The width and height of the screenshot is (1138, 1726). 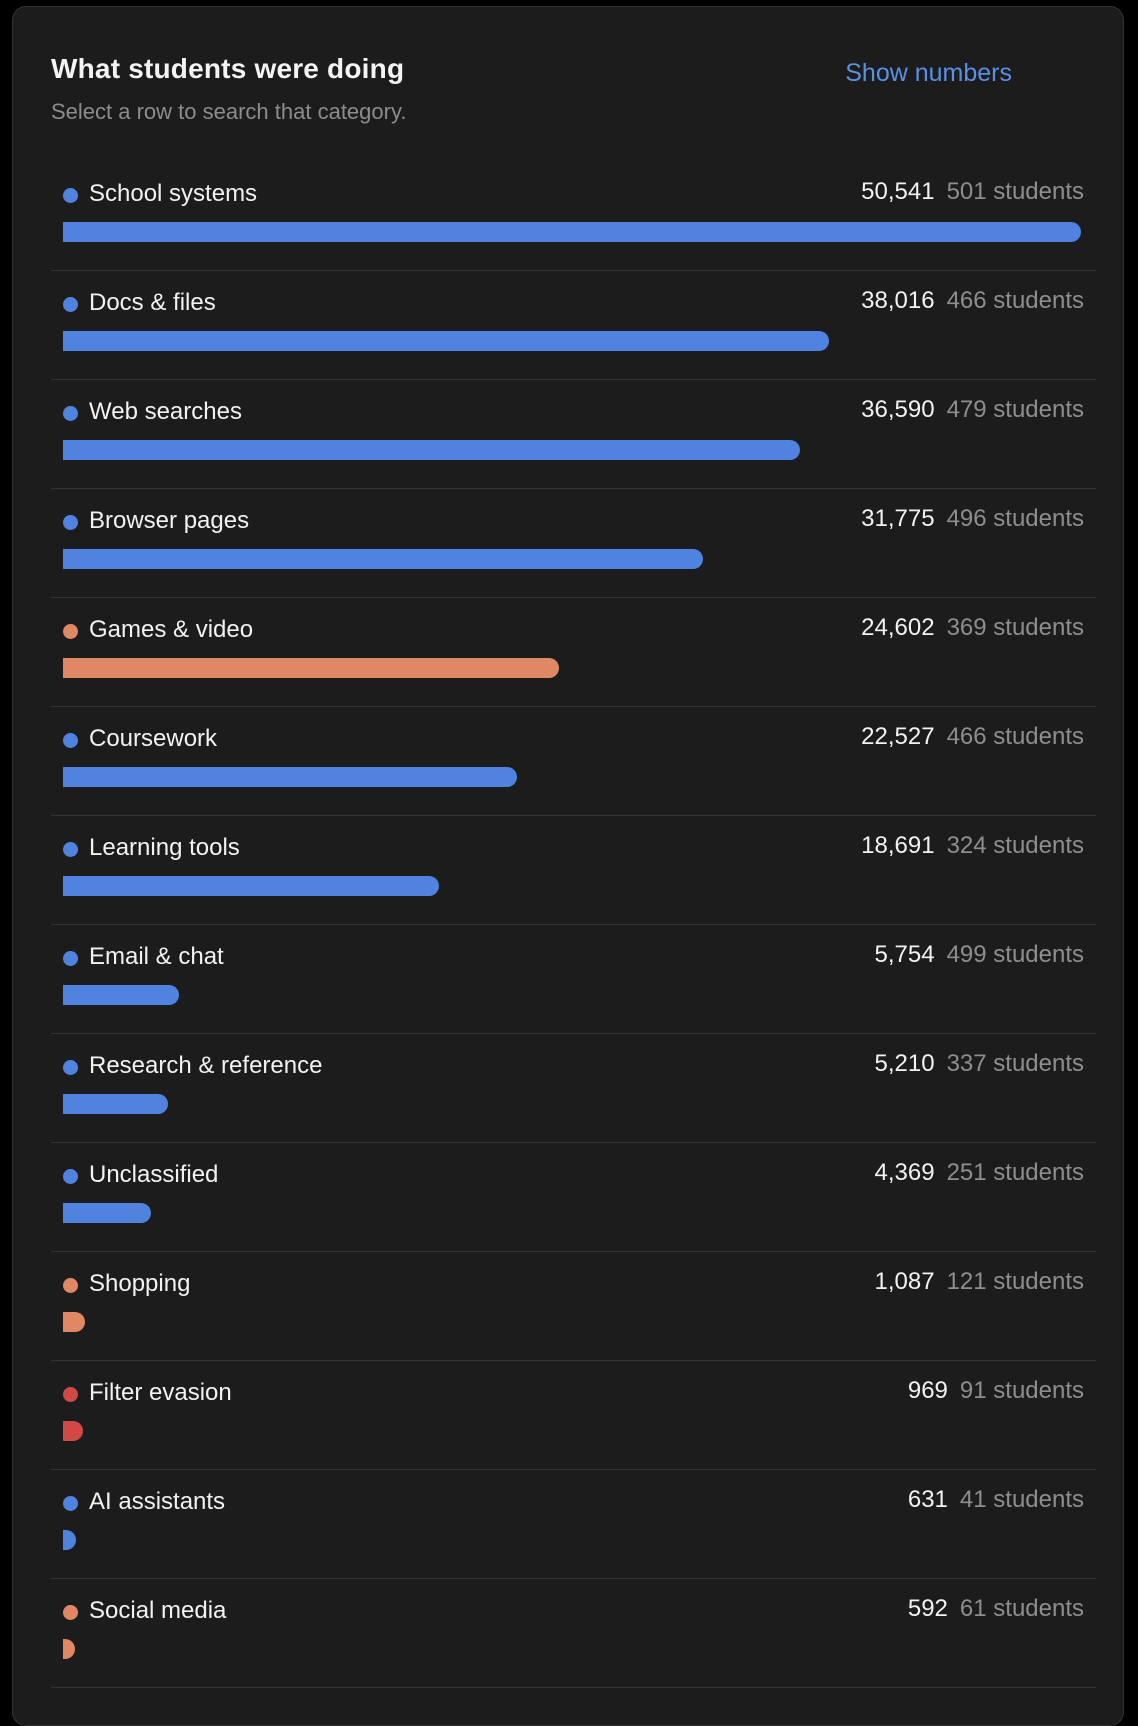 I want to click on category-label: AI assistants, so click(x=157, y=1501).